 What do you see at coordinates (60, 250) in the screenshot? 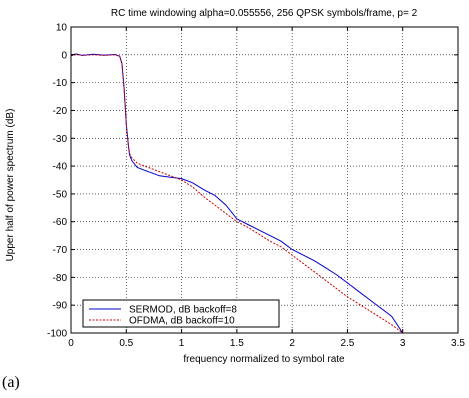
I see `y-tick-label: -70` at bounding box center [60, 250].